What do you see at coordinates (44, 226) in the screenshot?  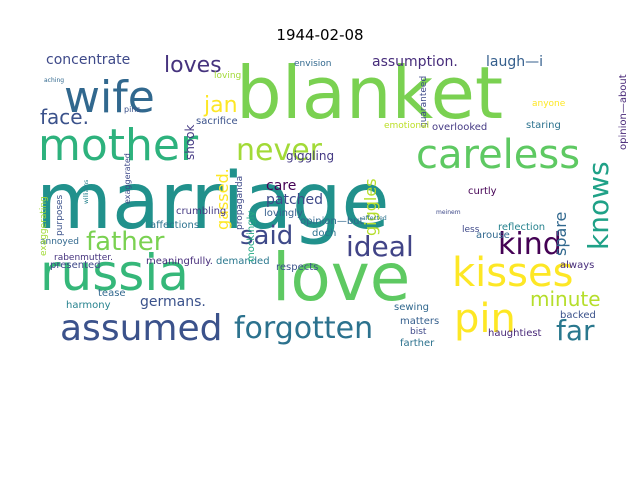 I see `word-exaggerating: exaggerating` at bounding box center [44, 226].